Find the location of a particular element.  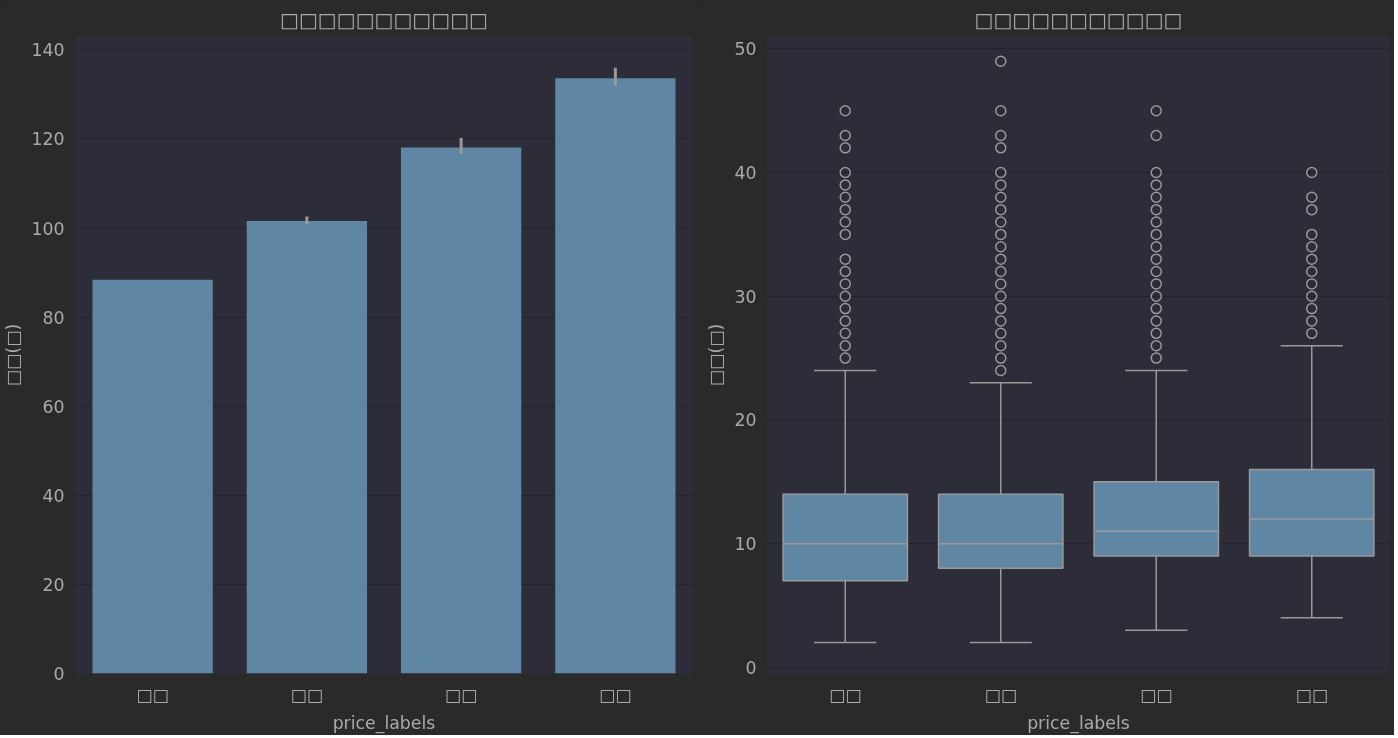

y-tick-label: 60 is located at coordinates (53, 406).